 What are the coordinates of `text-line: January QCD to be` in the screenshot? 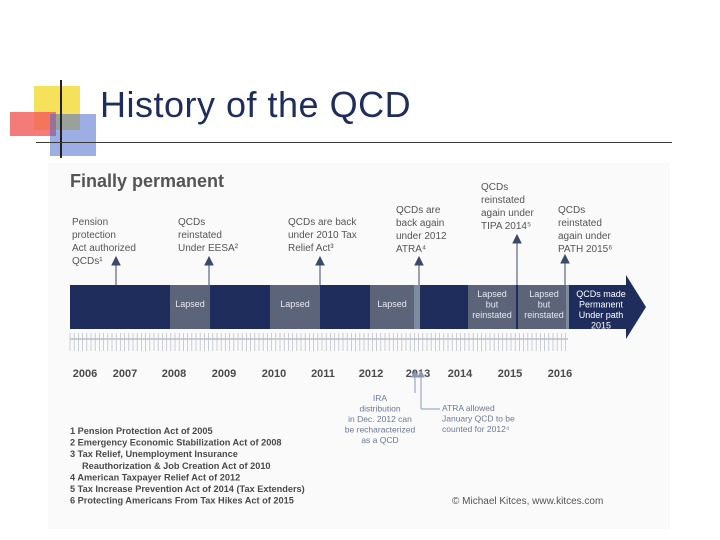 It's located at (478, 419).